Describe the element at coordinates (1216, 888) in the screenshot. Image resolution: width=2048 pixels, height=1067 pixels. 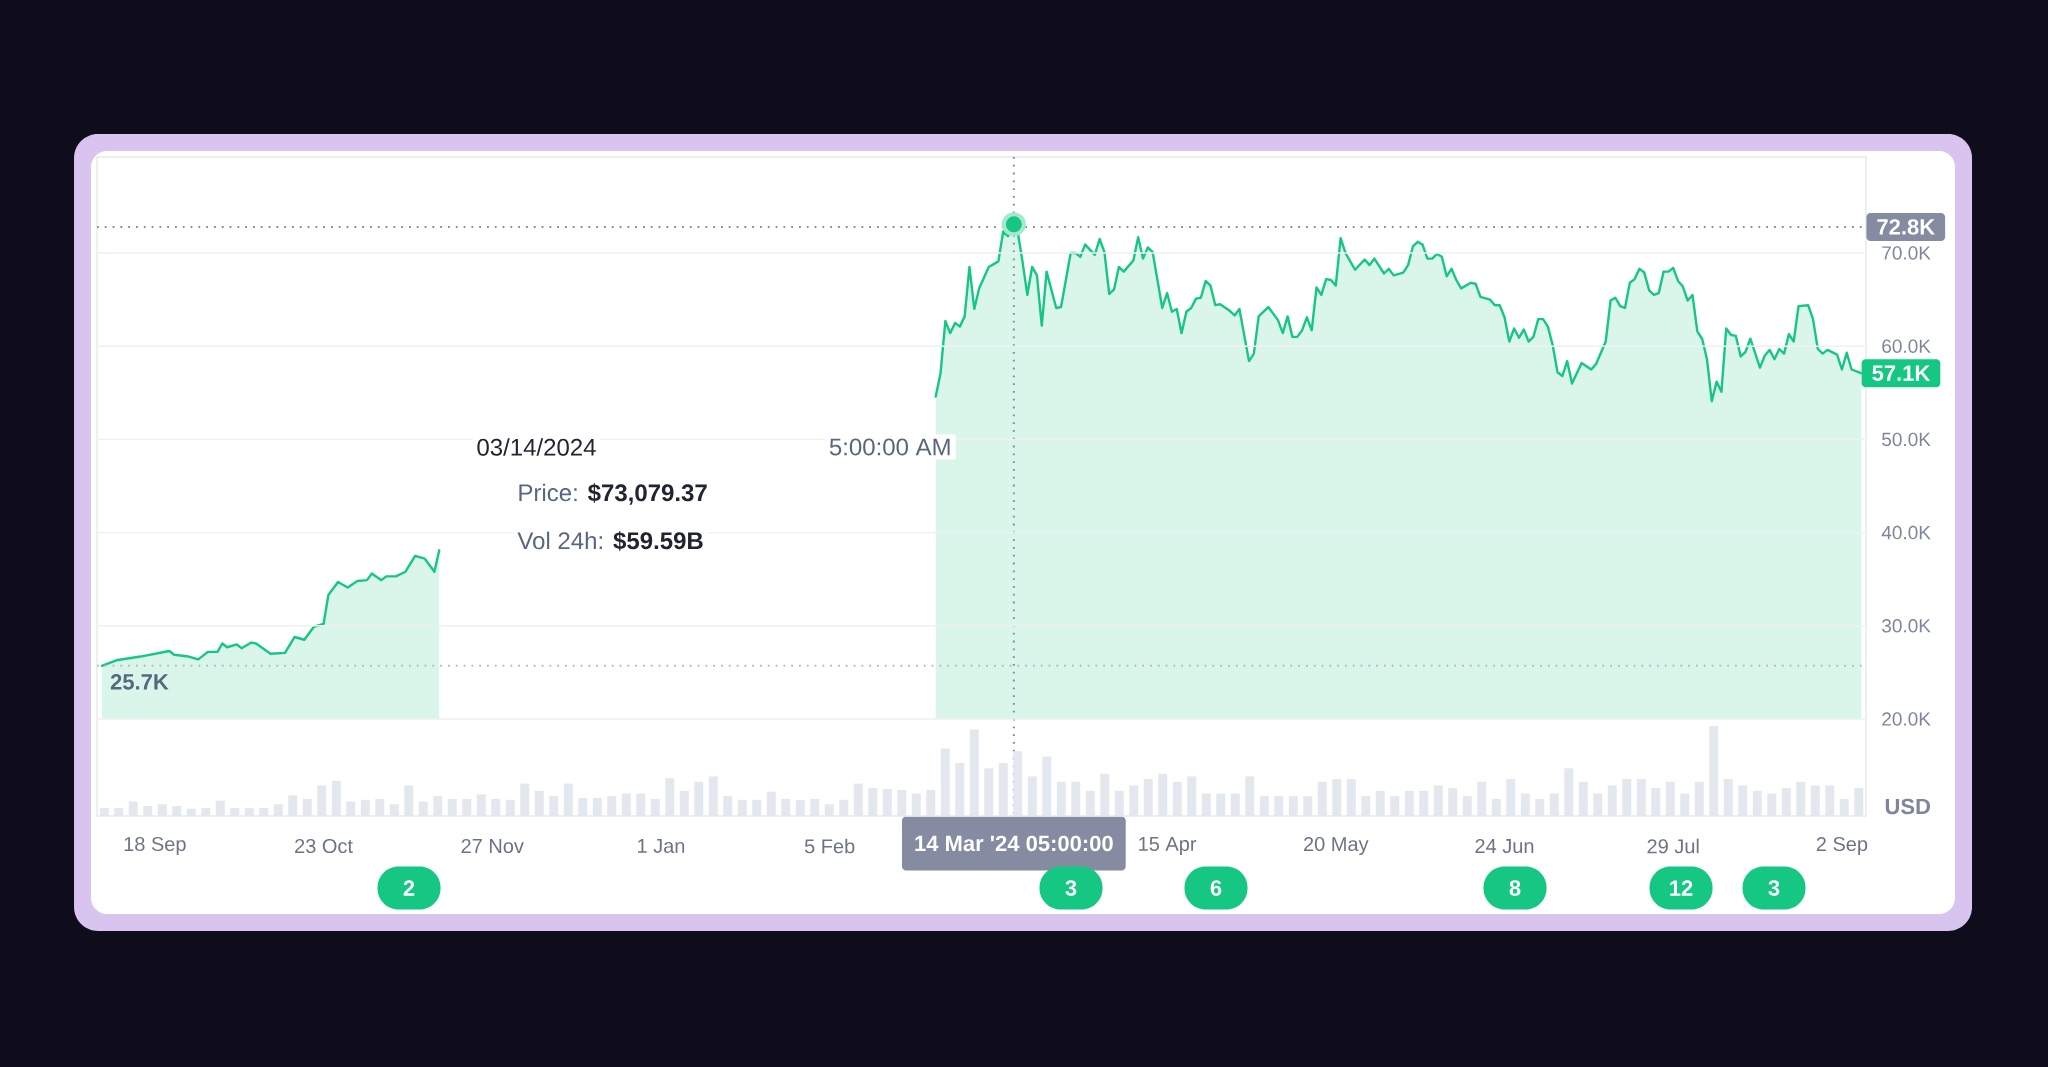
I see `text: 6` at that location.